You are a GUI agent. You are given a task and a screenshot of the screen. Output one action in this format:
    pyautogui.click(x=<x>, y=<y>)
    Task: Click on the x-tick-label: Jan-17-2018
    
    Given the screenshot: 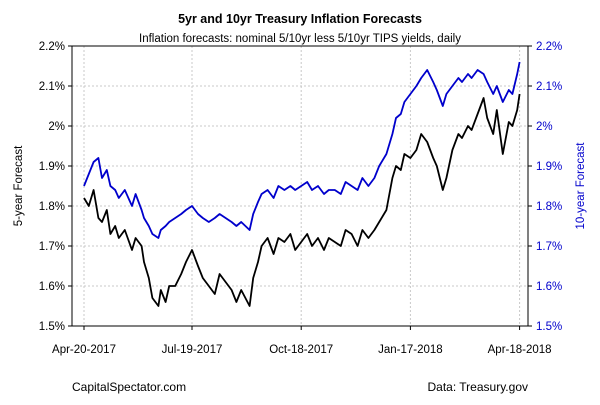 What is the action you would take?
    pyautogui.click(x=410, y=350)
    